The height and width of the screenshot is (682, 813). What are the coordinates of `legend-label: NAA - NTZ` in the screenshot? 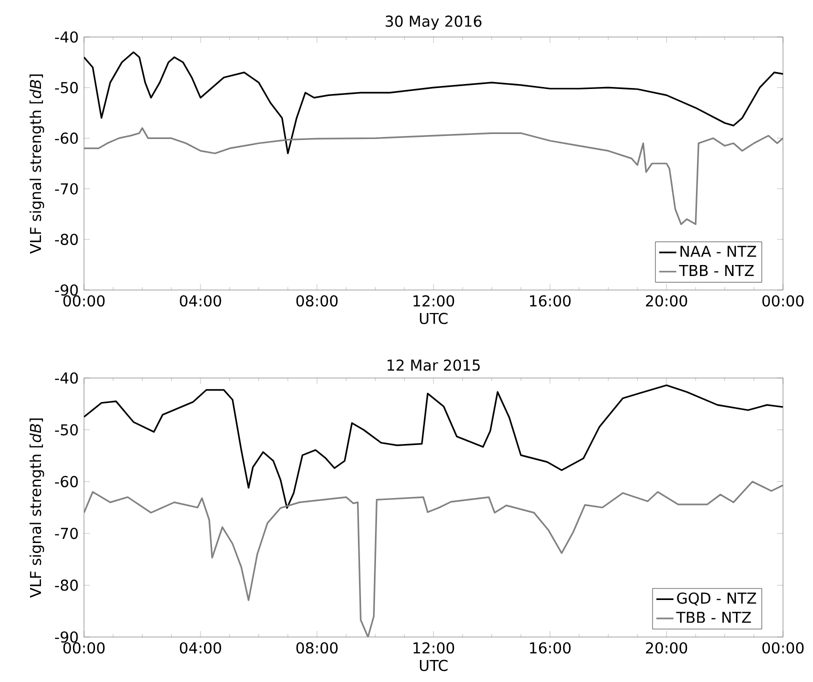 It's located at (718, 251).